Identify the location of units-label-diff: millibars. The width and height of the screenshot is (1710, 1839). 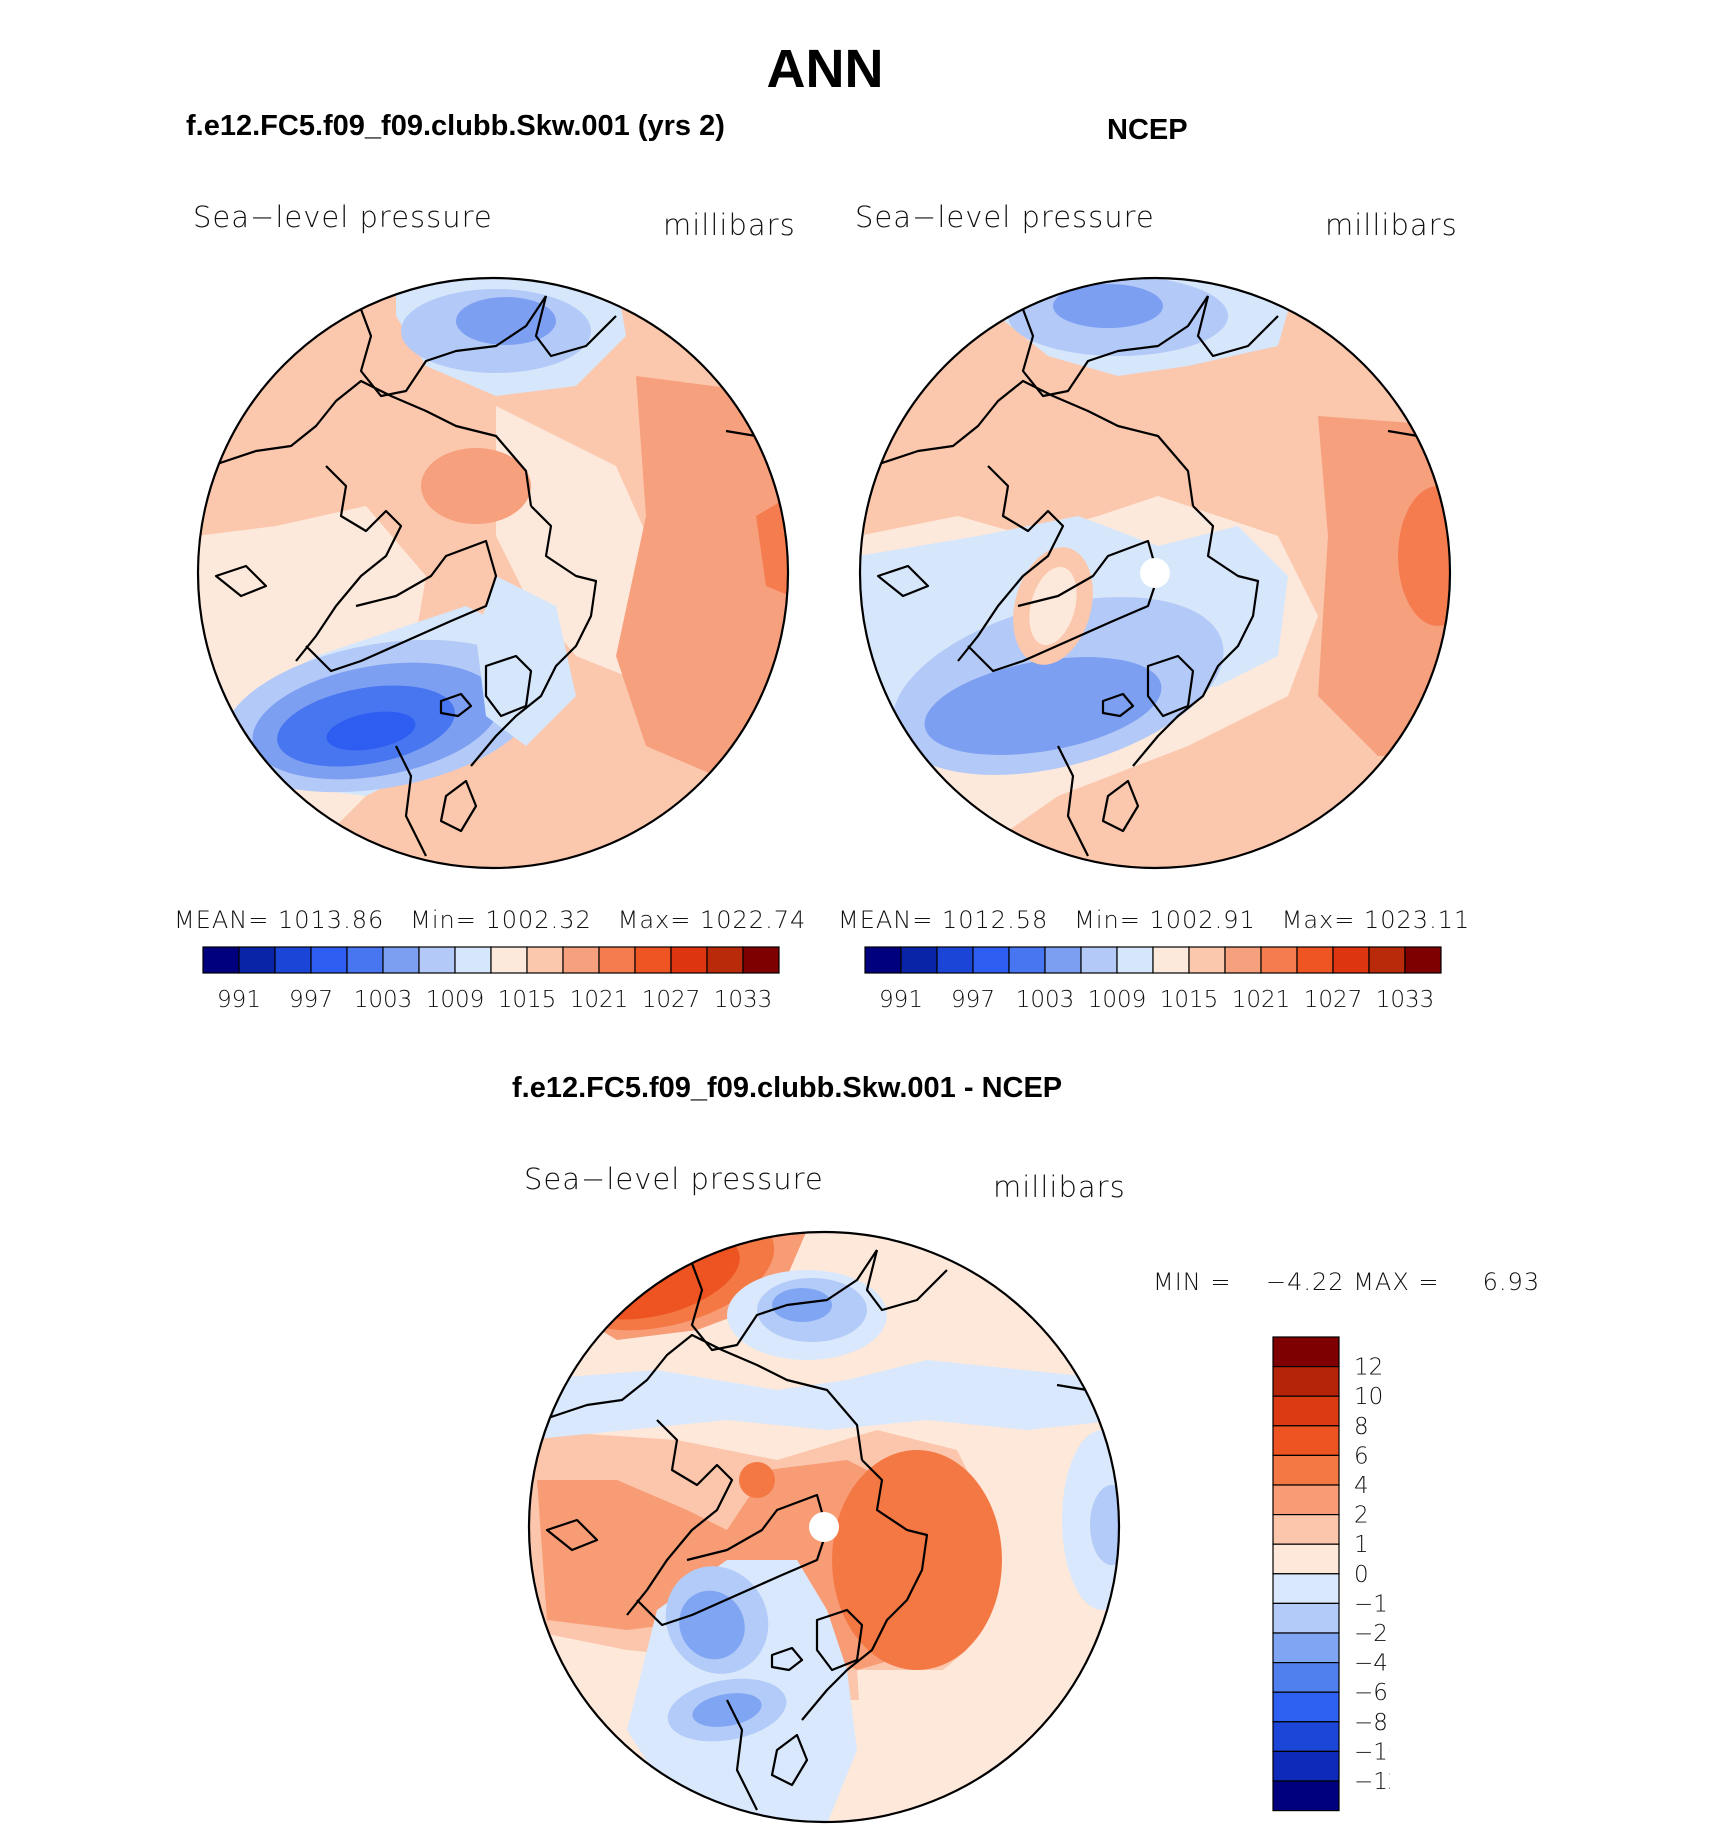
(1059, 1187).